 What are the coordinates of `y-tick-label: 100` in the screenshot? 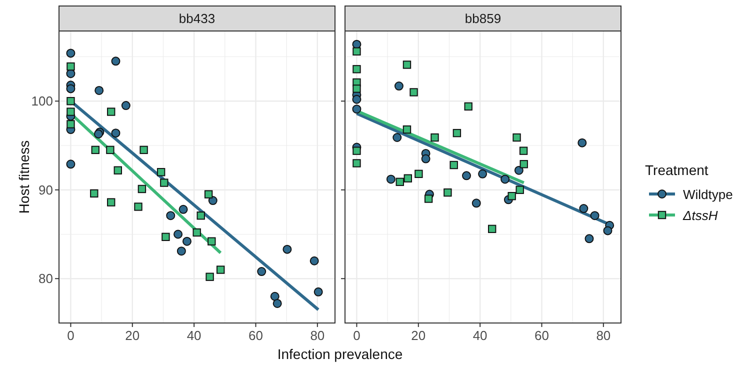 It's located at (42, 101).